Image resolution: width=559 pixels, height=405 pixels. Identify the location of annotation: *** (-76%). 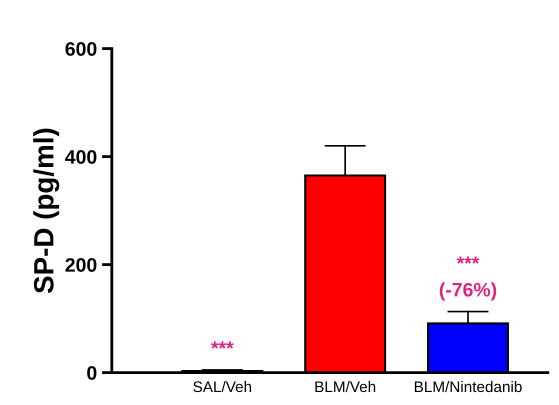
(468, 278).